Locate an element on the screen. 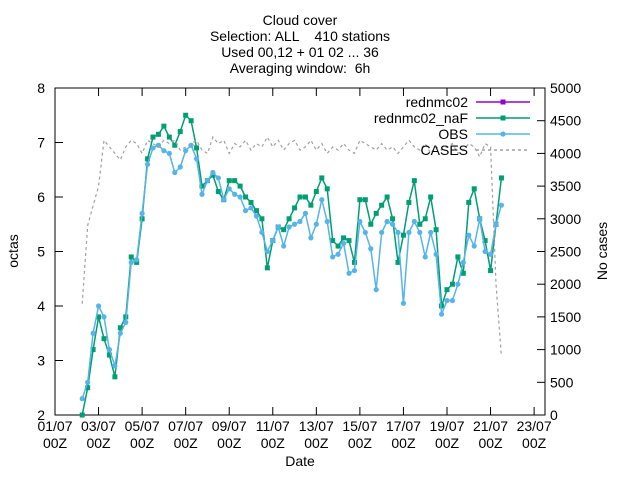 The image size is (640, 480). x-tick-label: 11/07 00Z is located at coordinates (272, 434).